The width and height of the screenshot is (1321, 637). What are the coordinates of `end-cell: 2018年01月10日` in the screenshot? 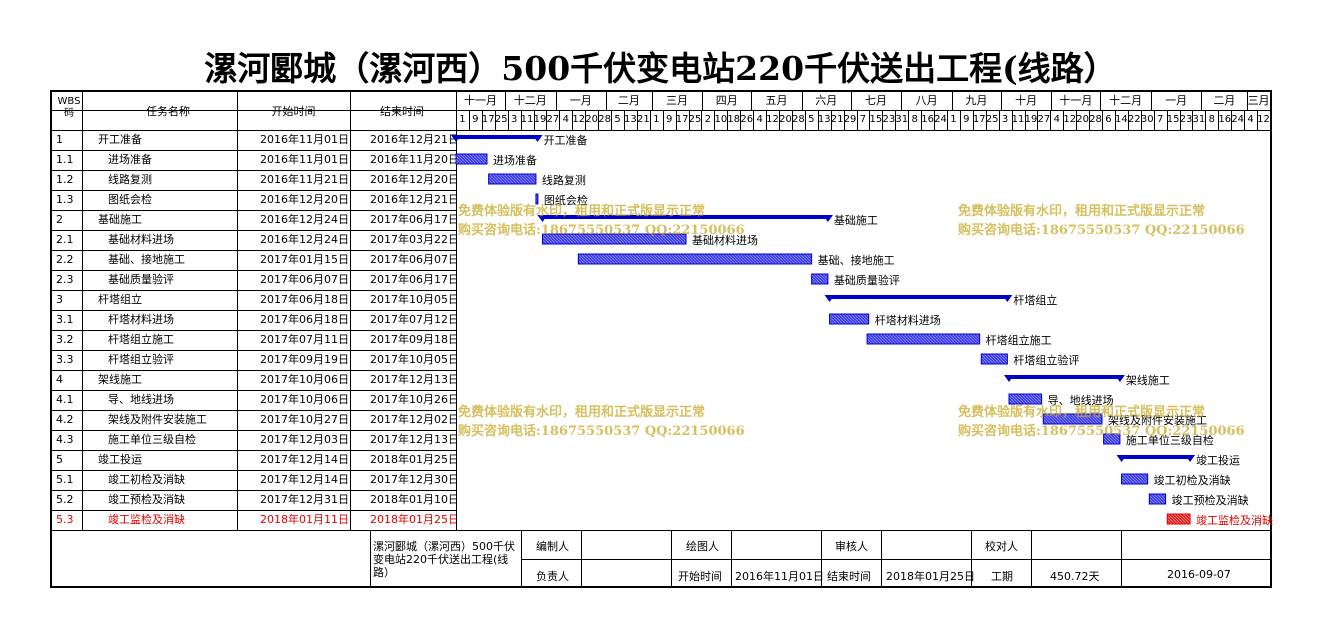 It's located at (413, 499).